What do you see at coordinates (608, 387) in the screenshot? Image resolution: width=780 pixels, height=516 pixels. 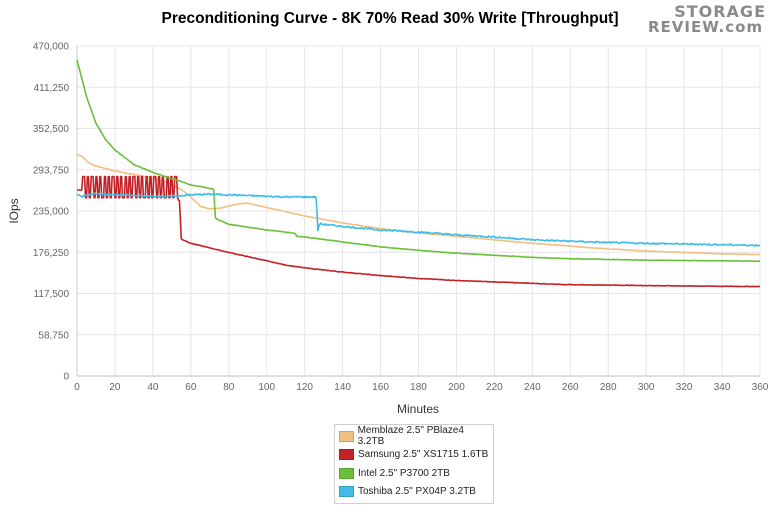 I see `x-tick-label: 280` at bounding box center [608, 387].